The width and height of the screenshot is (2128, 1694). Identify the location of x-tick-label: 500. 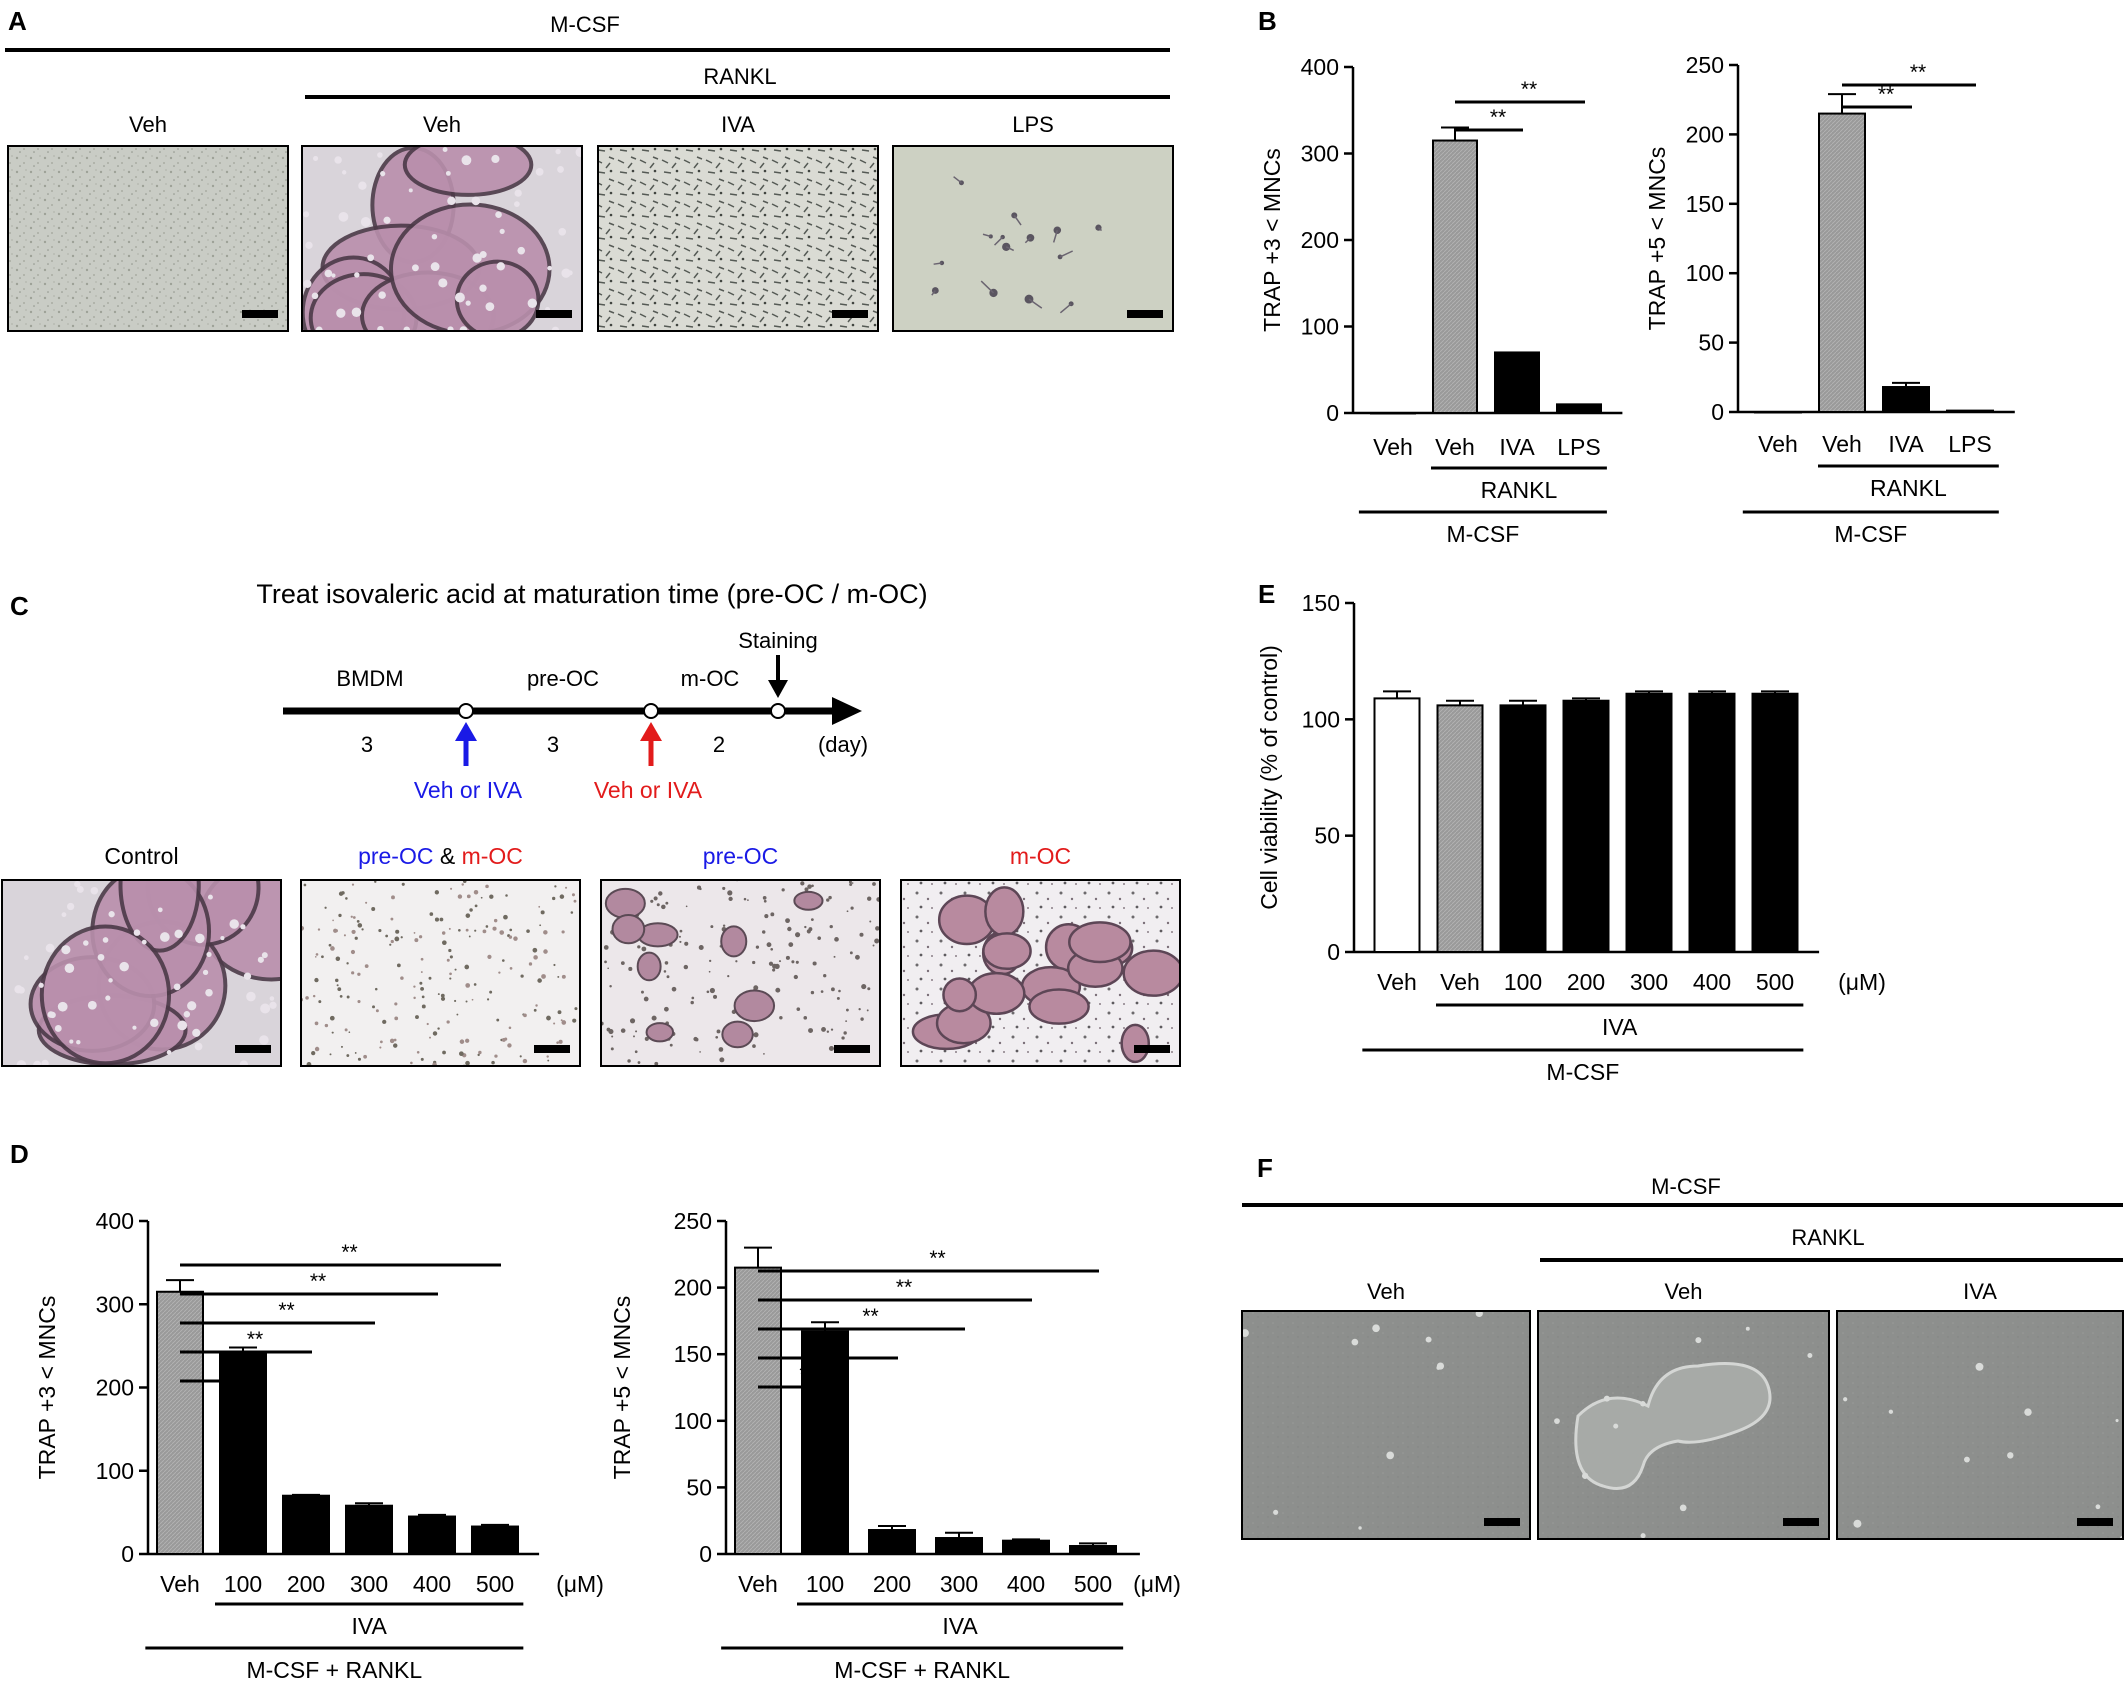
(495, 1584).